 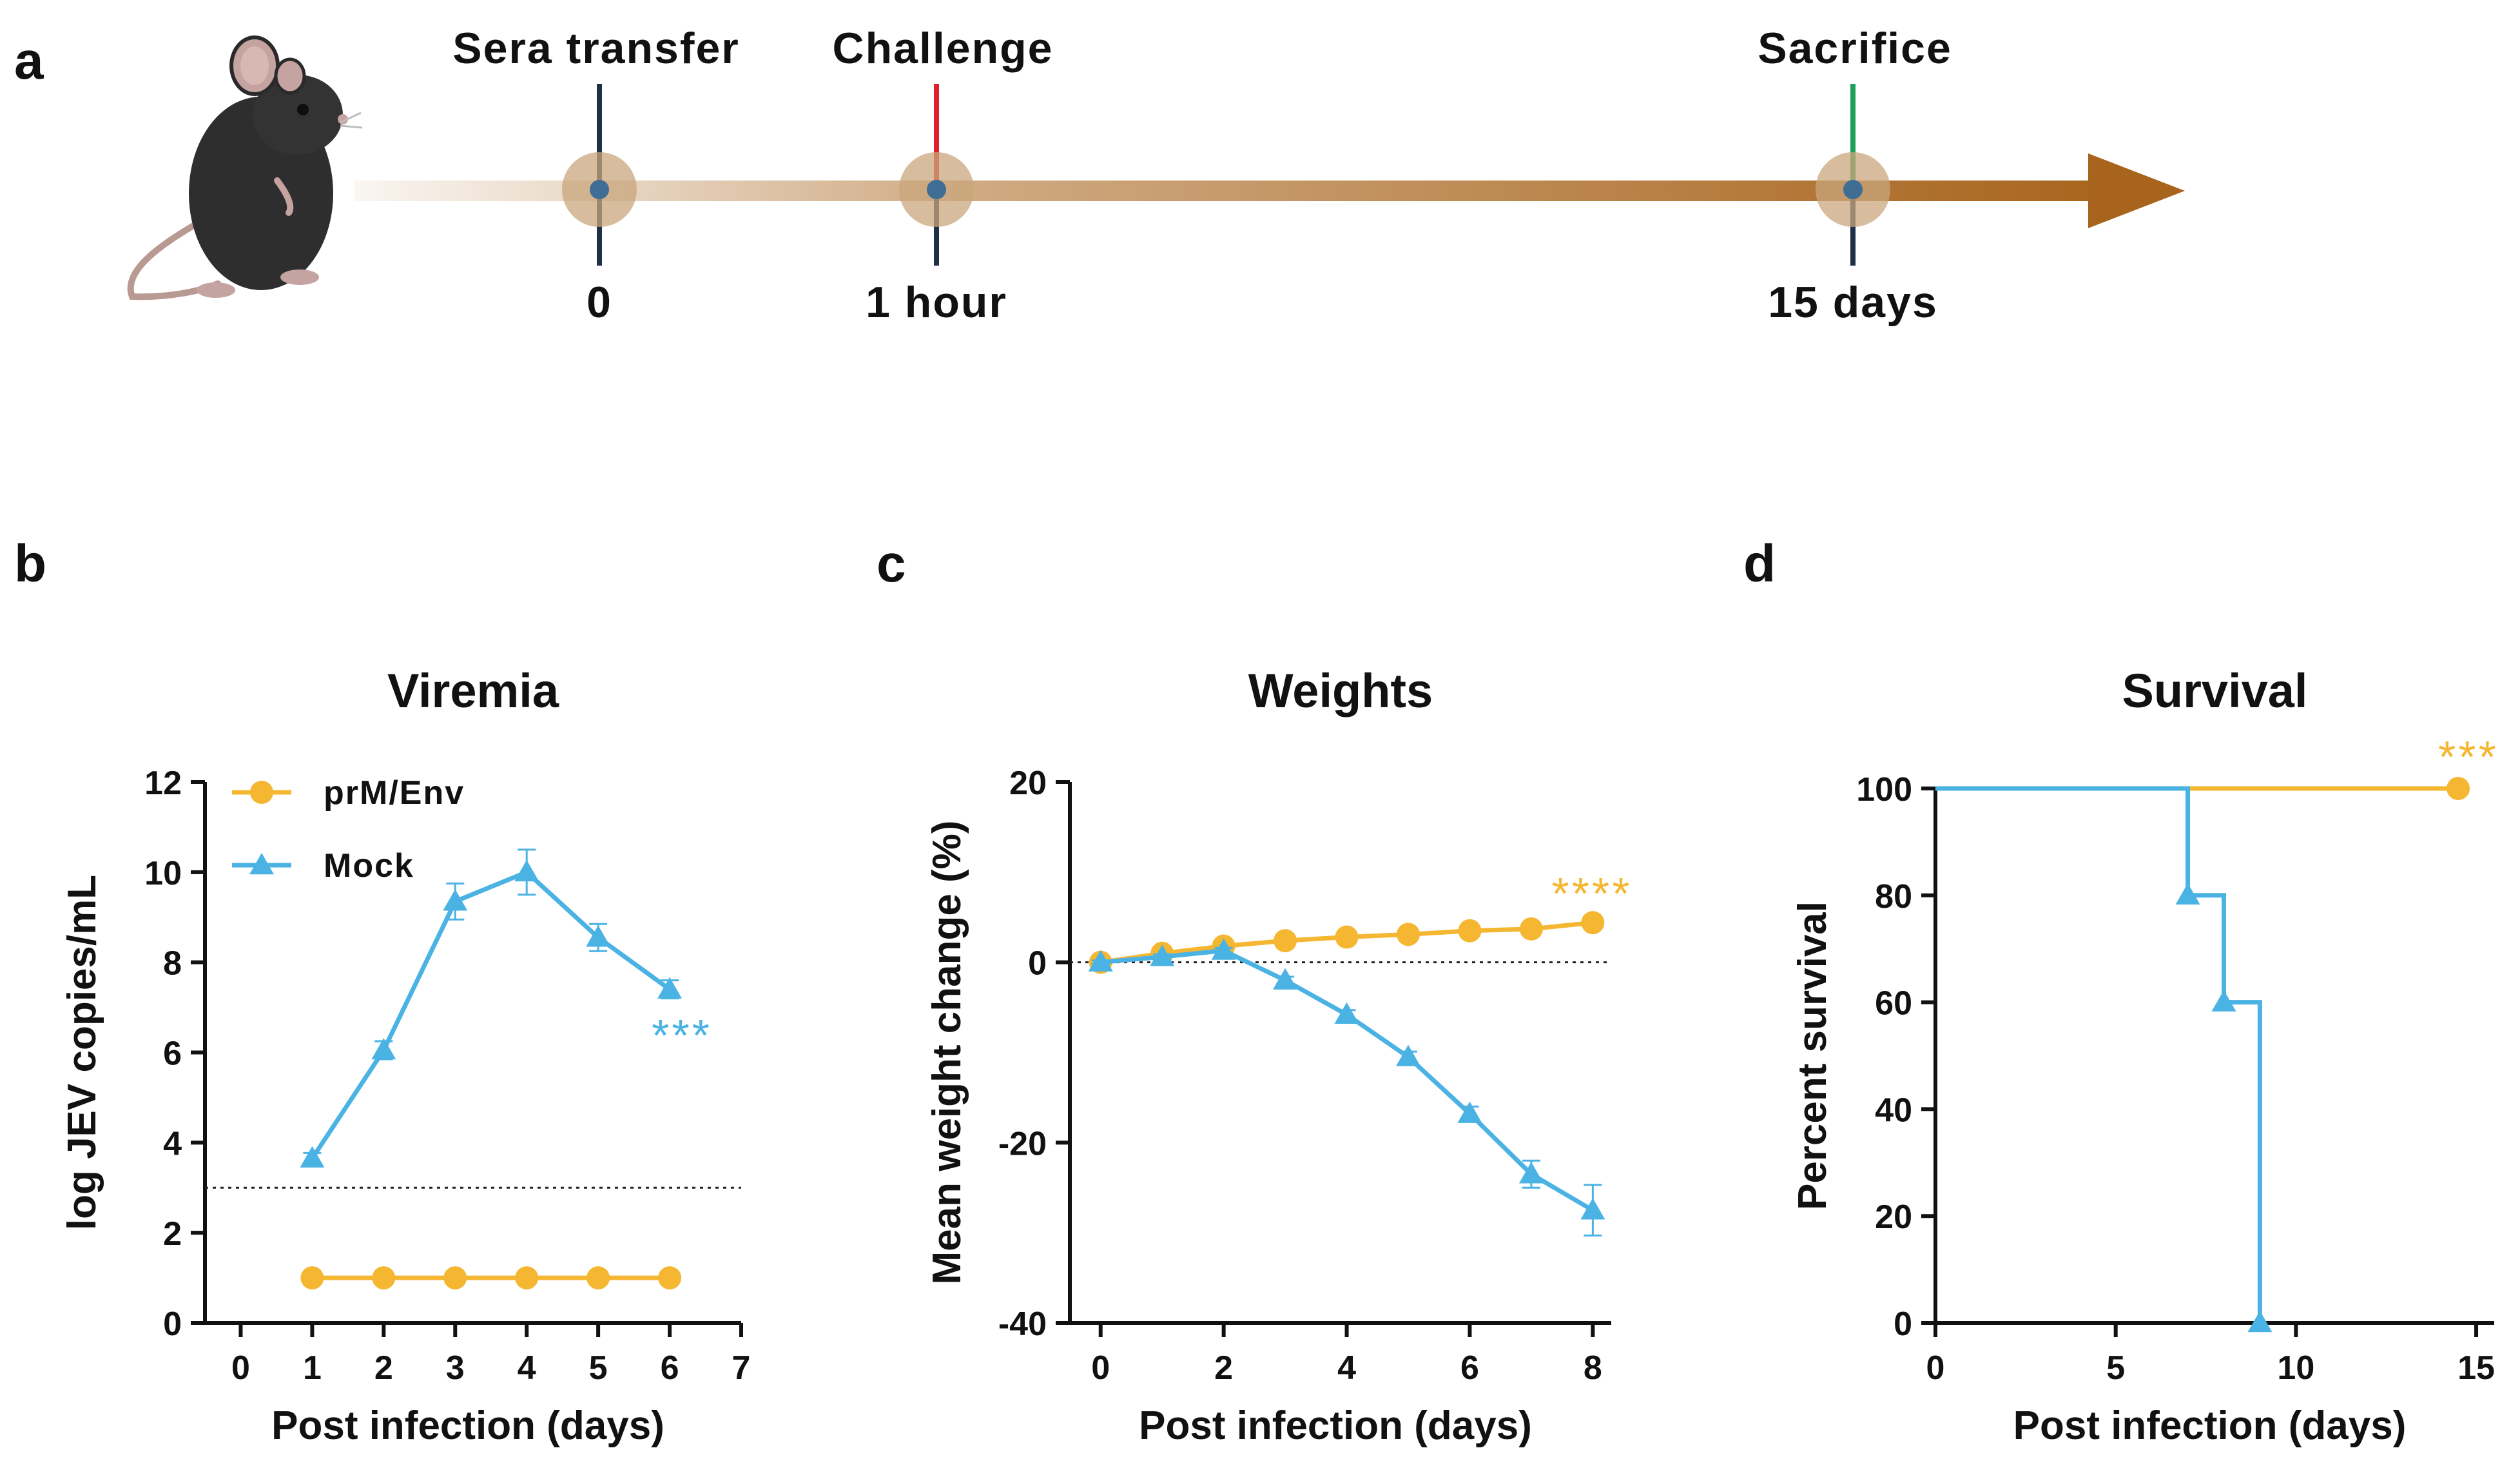 I want to click on y-axis-label: Mean weight change (%), so click(x=947, y=1053).